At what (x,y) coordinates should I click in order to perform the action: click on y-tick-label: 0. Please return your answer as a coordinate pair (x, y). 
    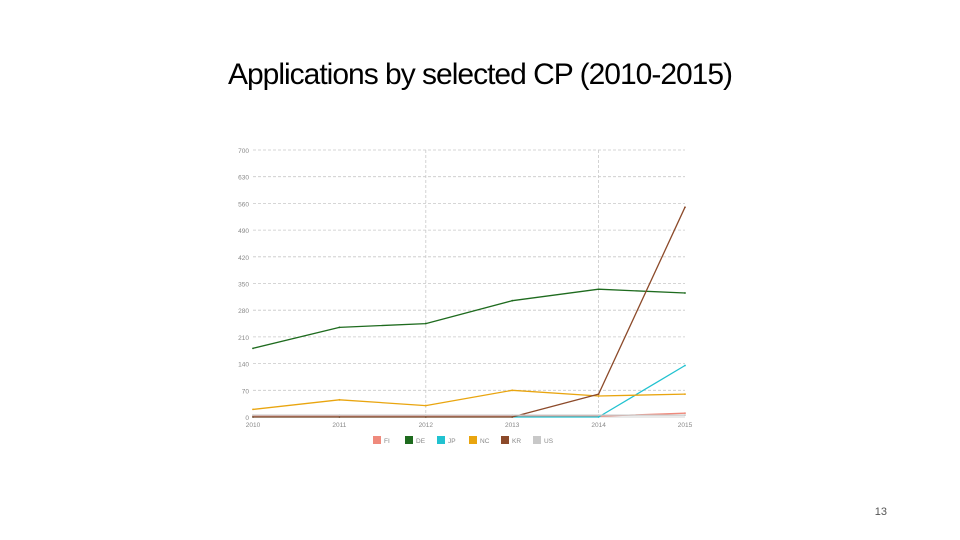
    Looking at the image, I should click on (247, 418).